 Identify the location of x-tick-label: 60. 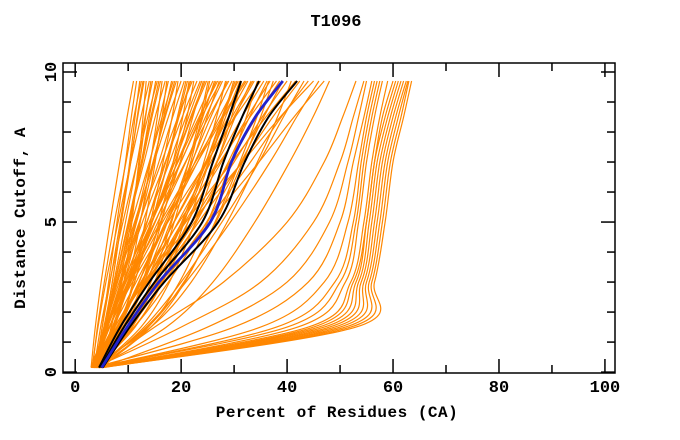
(393, 388).